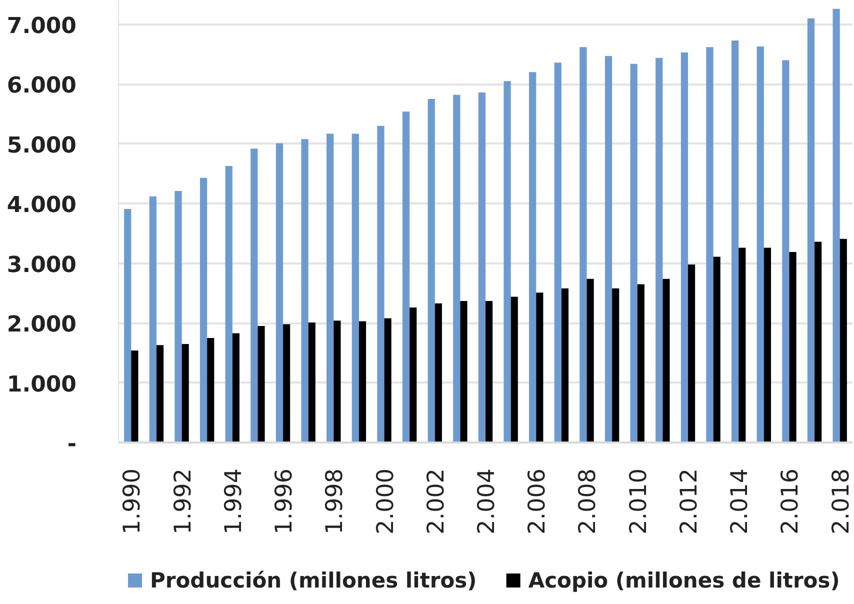 The height and width of the screenshot is (604, 854). I want to click on y-tick-label: 4.000, so click(41, 205).